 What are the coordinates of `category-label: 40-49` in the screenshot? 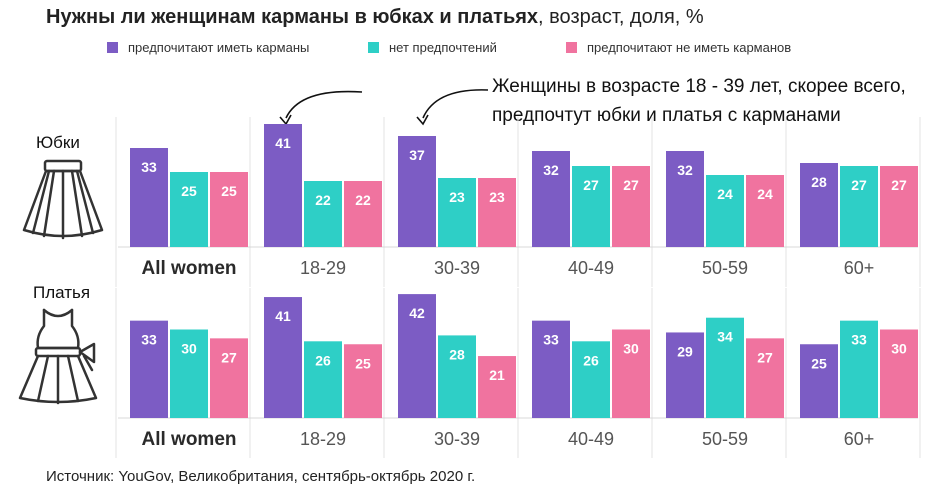 It's located at (591, 439).